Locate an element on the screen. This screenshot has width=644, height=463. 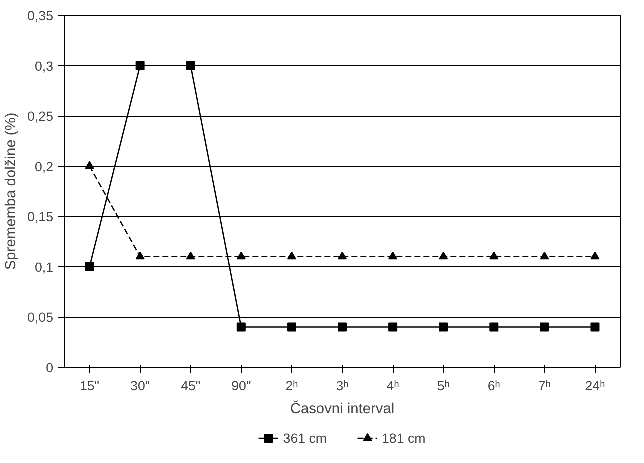
y-tick-label: 0,25 is located at coordinates (41, 116).